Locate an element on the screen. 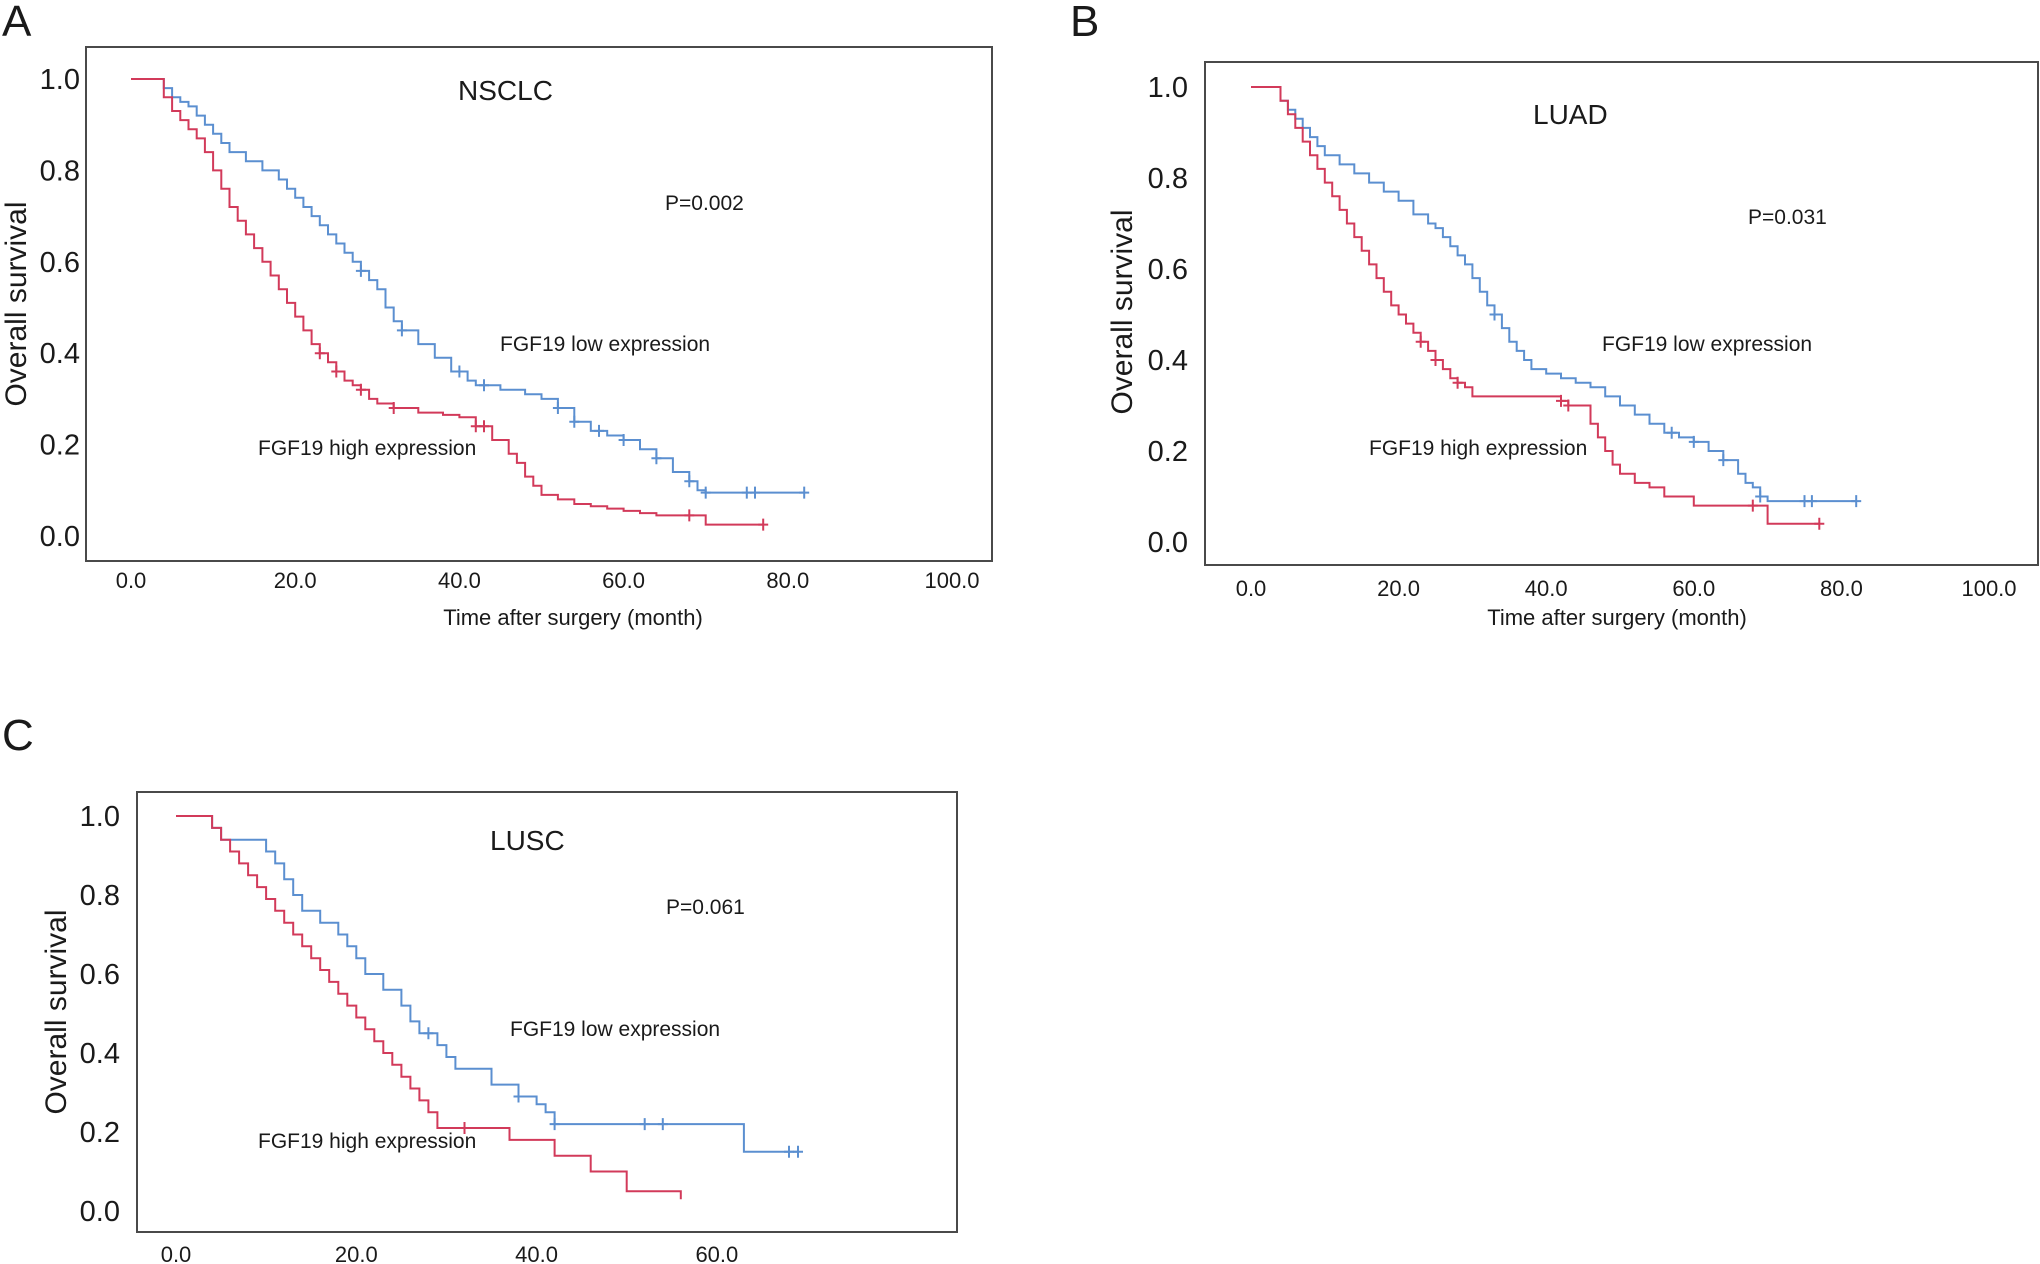  series-label-low-a: FGF19 low expression is located at coordinates (605, 344).